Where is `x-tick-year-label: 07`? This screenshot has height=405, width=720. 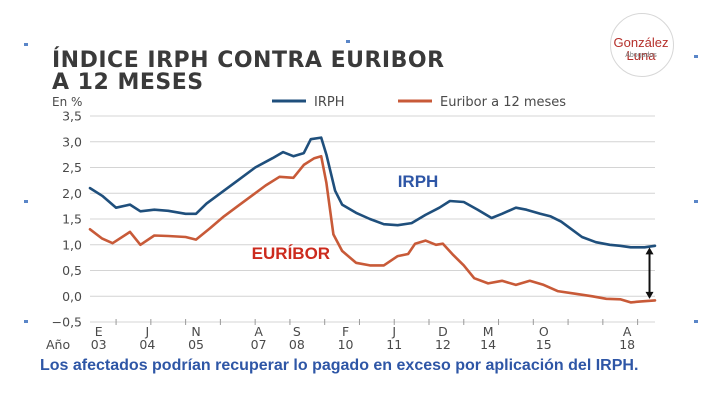
x-tick-year-label: 07 is located at coordinates (259, 344).